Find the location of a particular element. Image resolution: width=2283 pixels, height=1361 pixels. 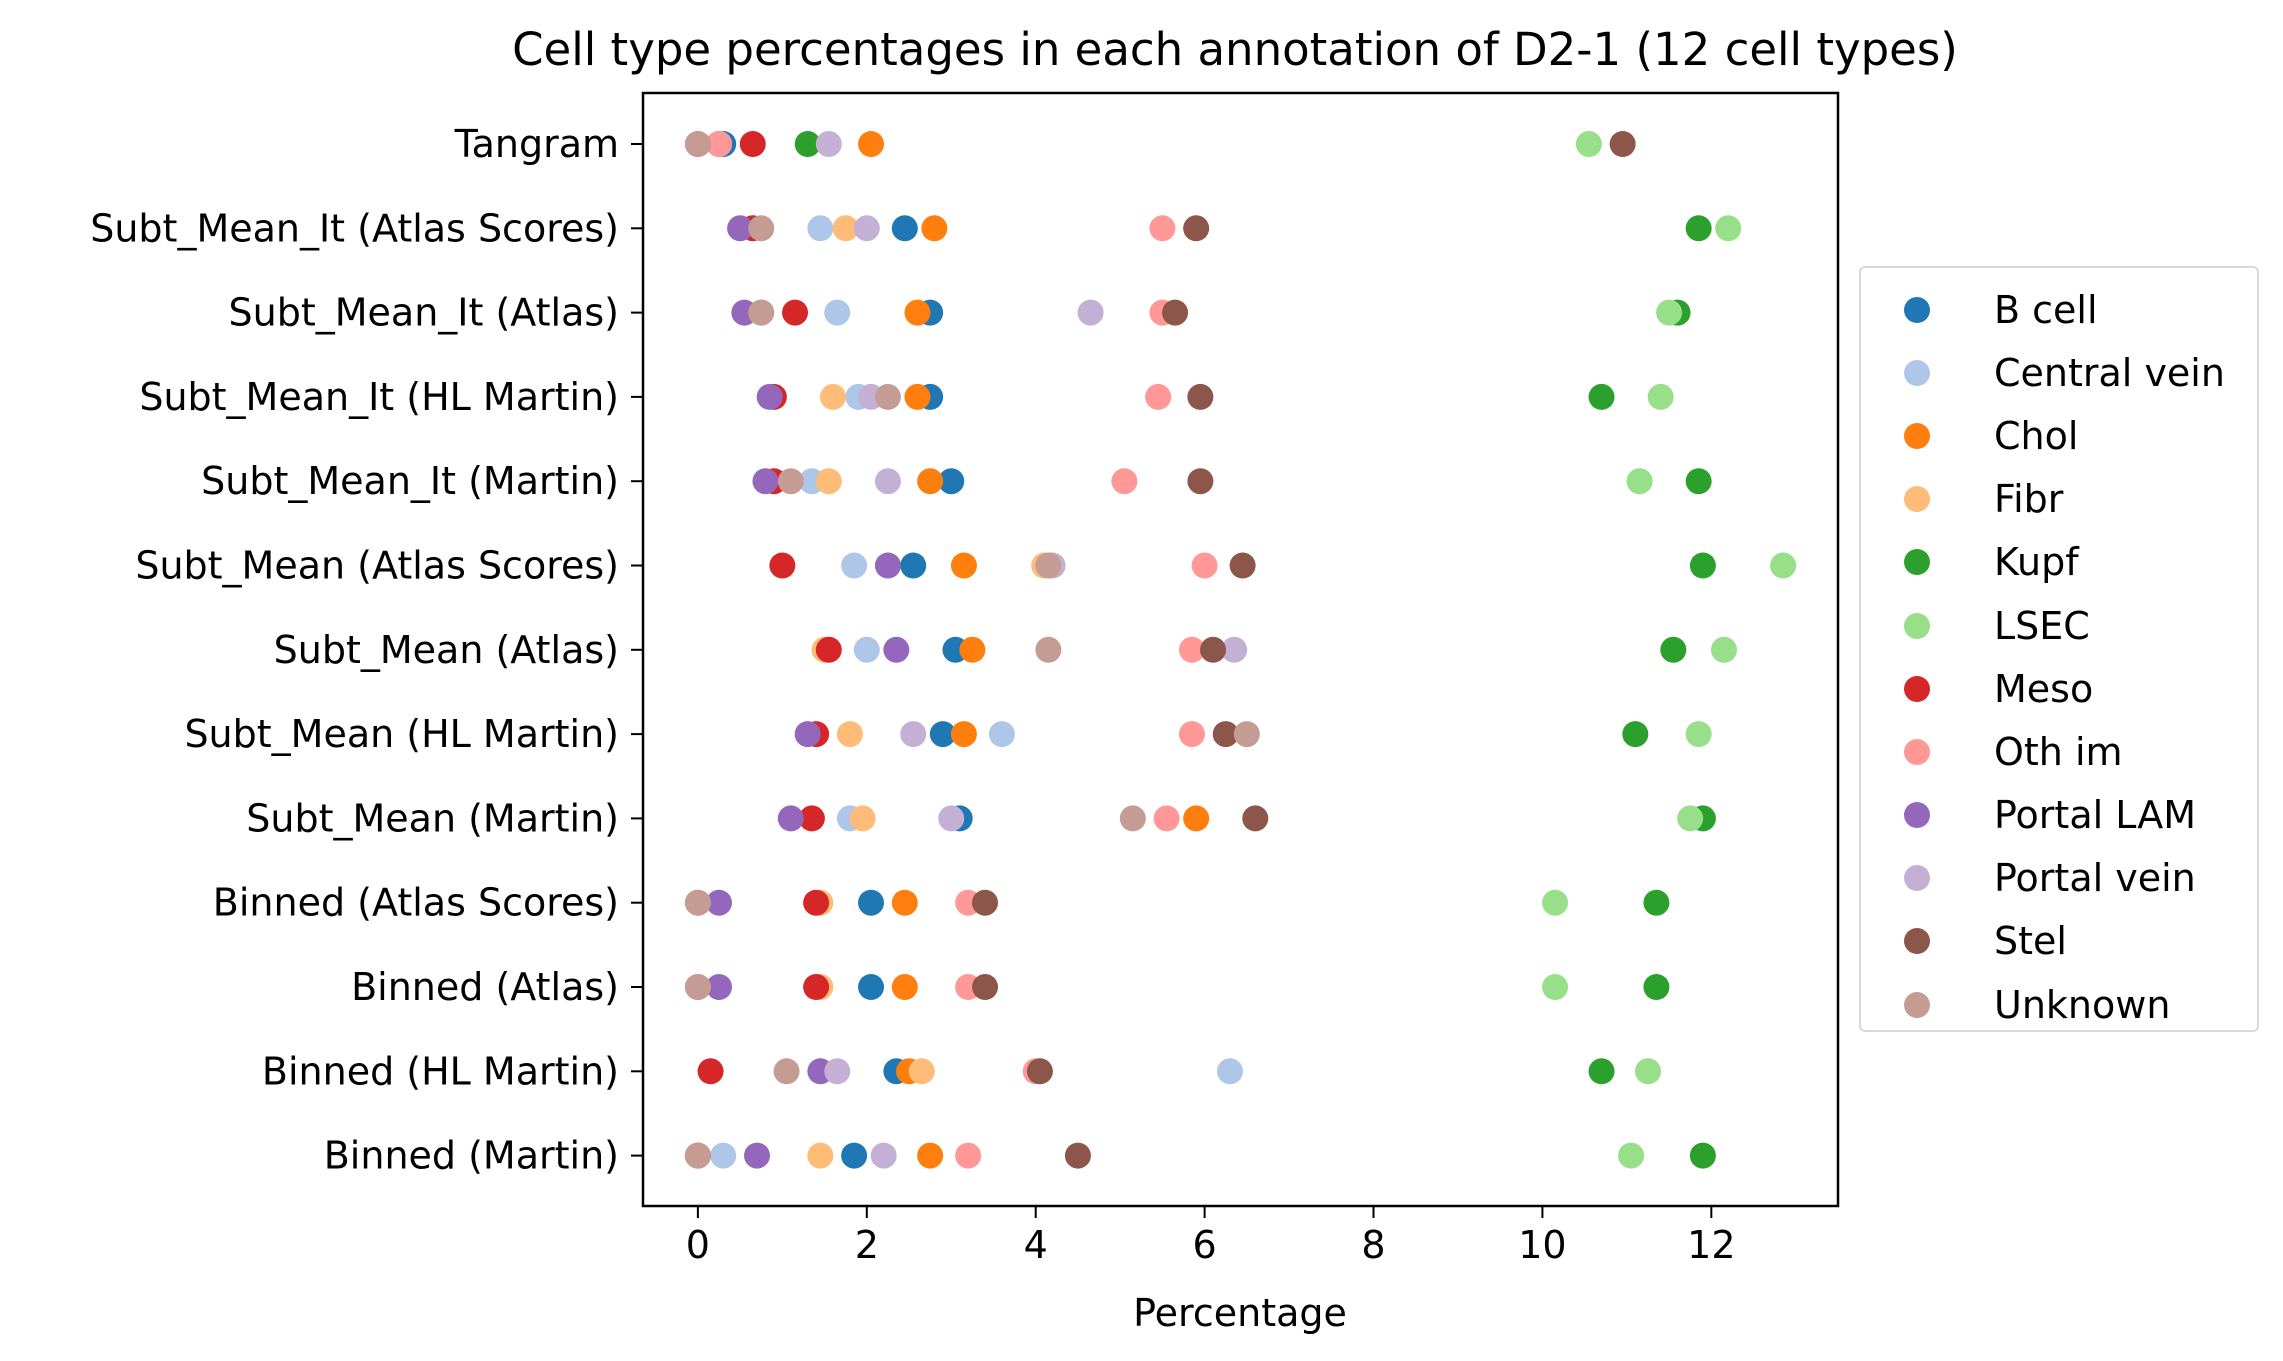

legend-label: B cell is located at coordinates (2046, 309).